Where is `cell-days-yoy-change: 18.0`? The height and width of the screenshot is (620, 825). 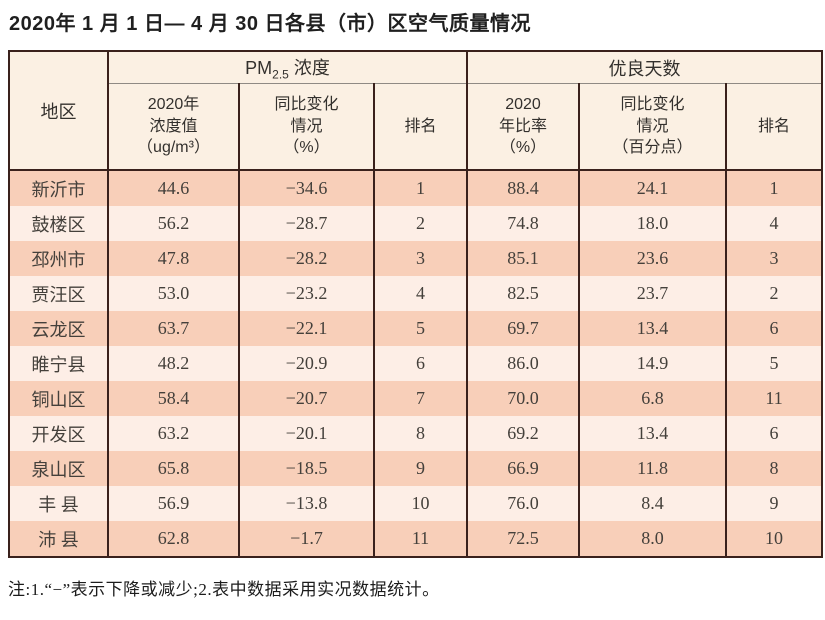 cell-days-yoy-change: 18.0 is located at coordinates (653, 223).